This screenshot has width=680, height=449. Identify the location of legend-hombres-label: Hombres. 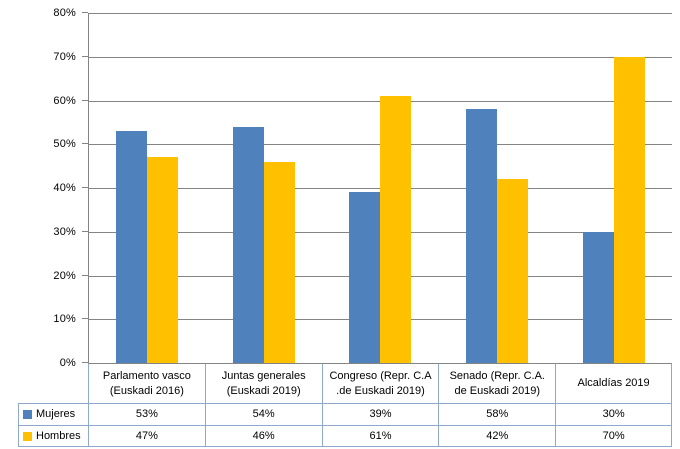
(58, 435).